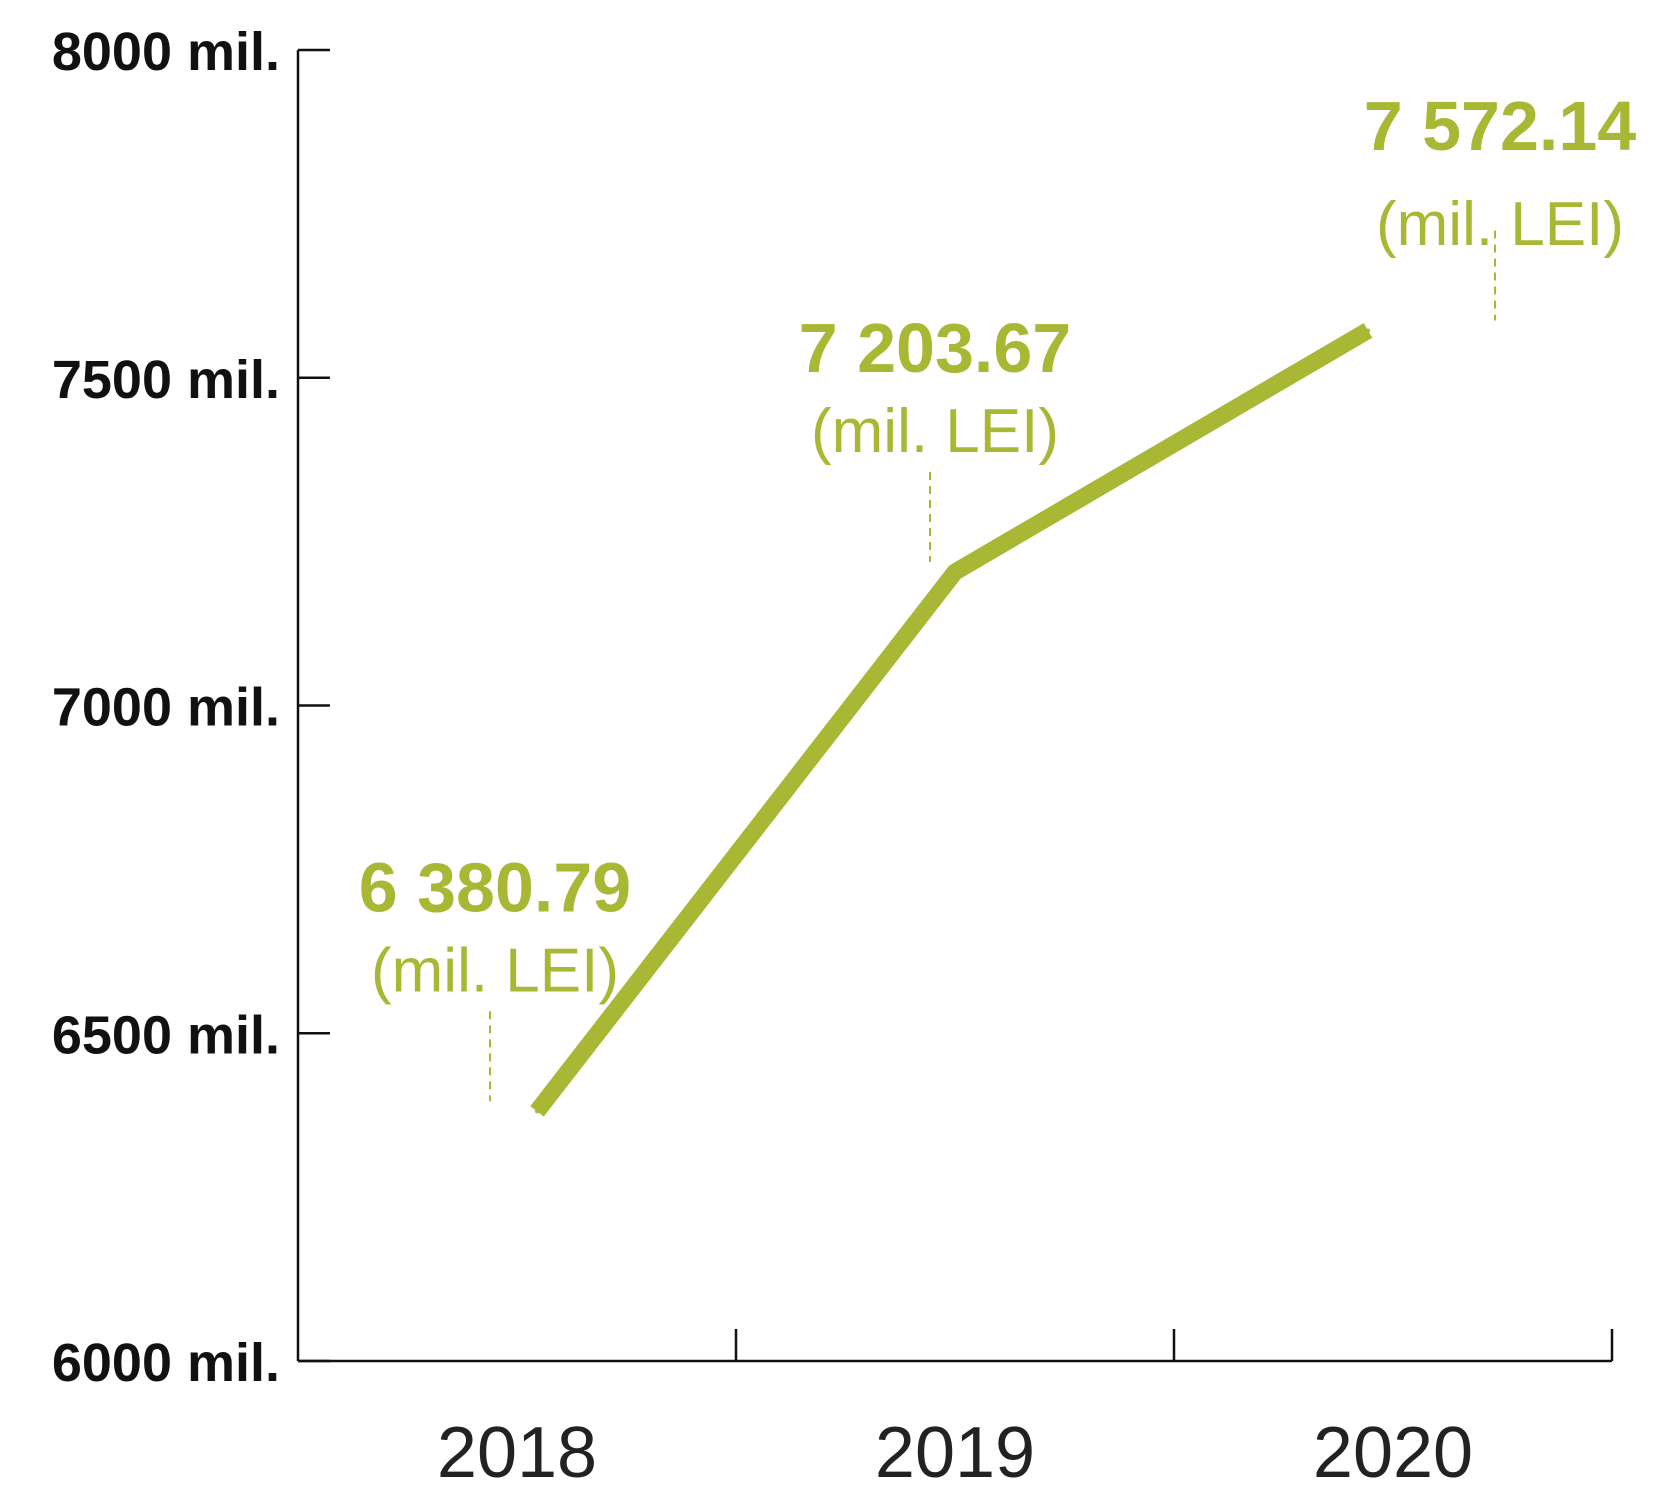 Image resolution: width=1665 pixels, height=1498 pixels. What do you see at coordinates (935, 348) in the screenshot?
I see `data-label-value: 7 203.67` at bounding box center [935, 348].